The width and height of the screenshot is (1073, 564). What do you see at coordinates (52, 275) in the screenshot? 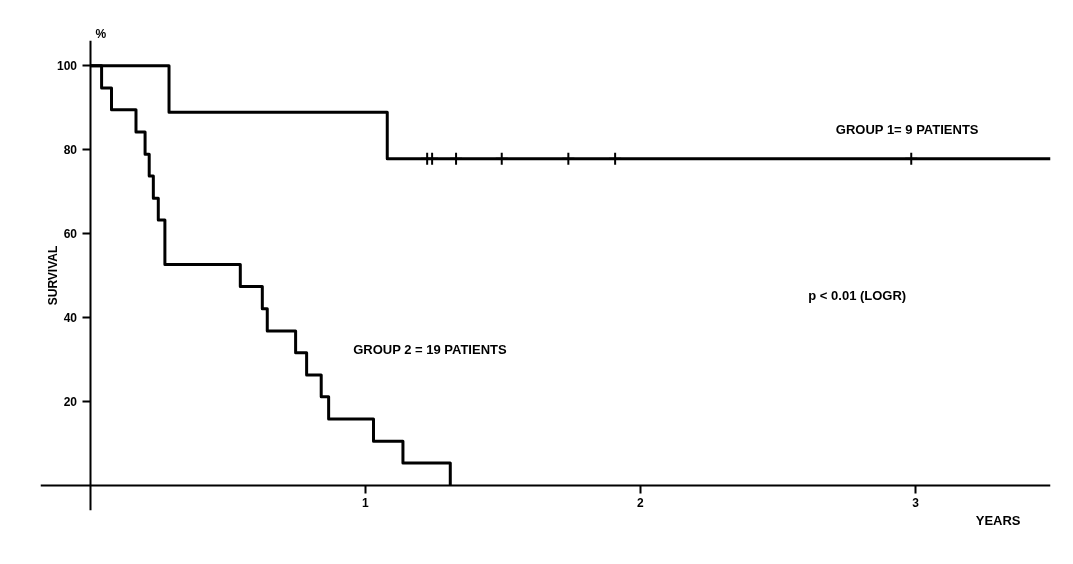
I see `y-axis-title: SURVIVAL` at bounding box center [52, 275].